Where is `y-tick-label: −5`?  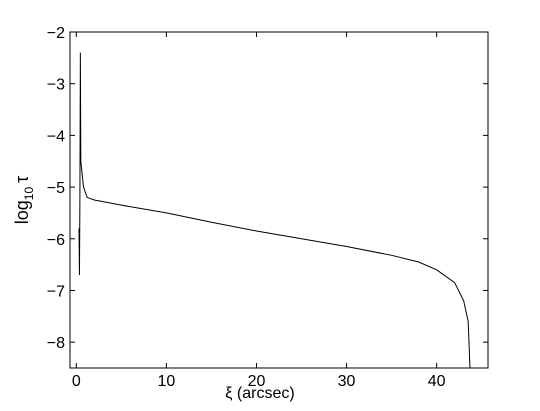 y-tick-label: −5 is located at coordinates (56, 188).